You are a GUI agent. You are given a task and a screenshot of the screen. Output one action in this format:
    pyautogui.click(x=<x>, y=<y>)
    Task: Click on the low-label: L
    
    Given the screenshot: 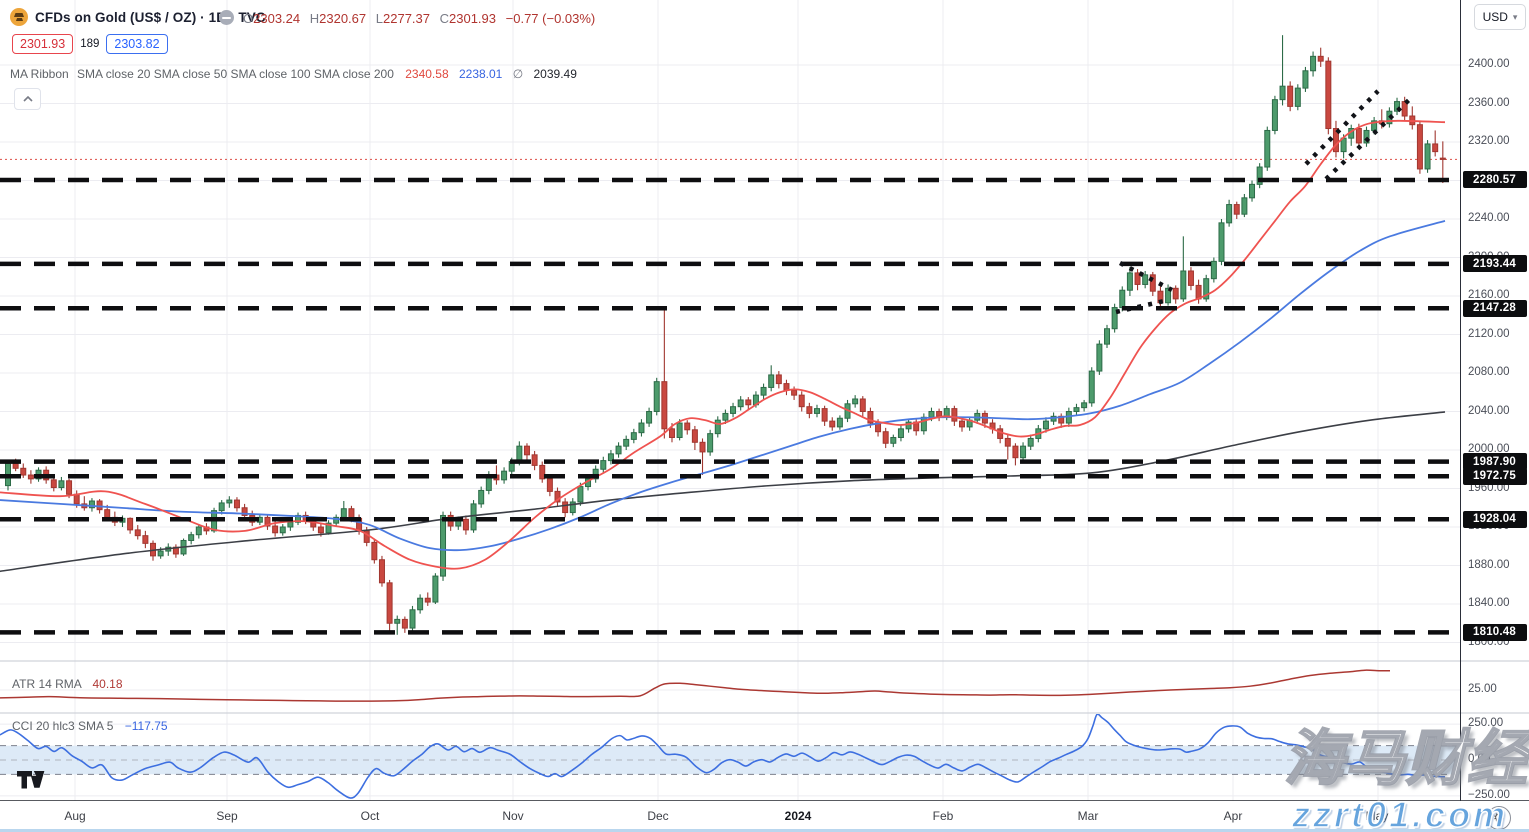 What is the action you would take?
    pyautogui.click(x=379, y=18)
    